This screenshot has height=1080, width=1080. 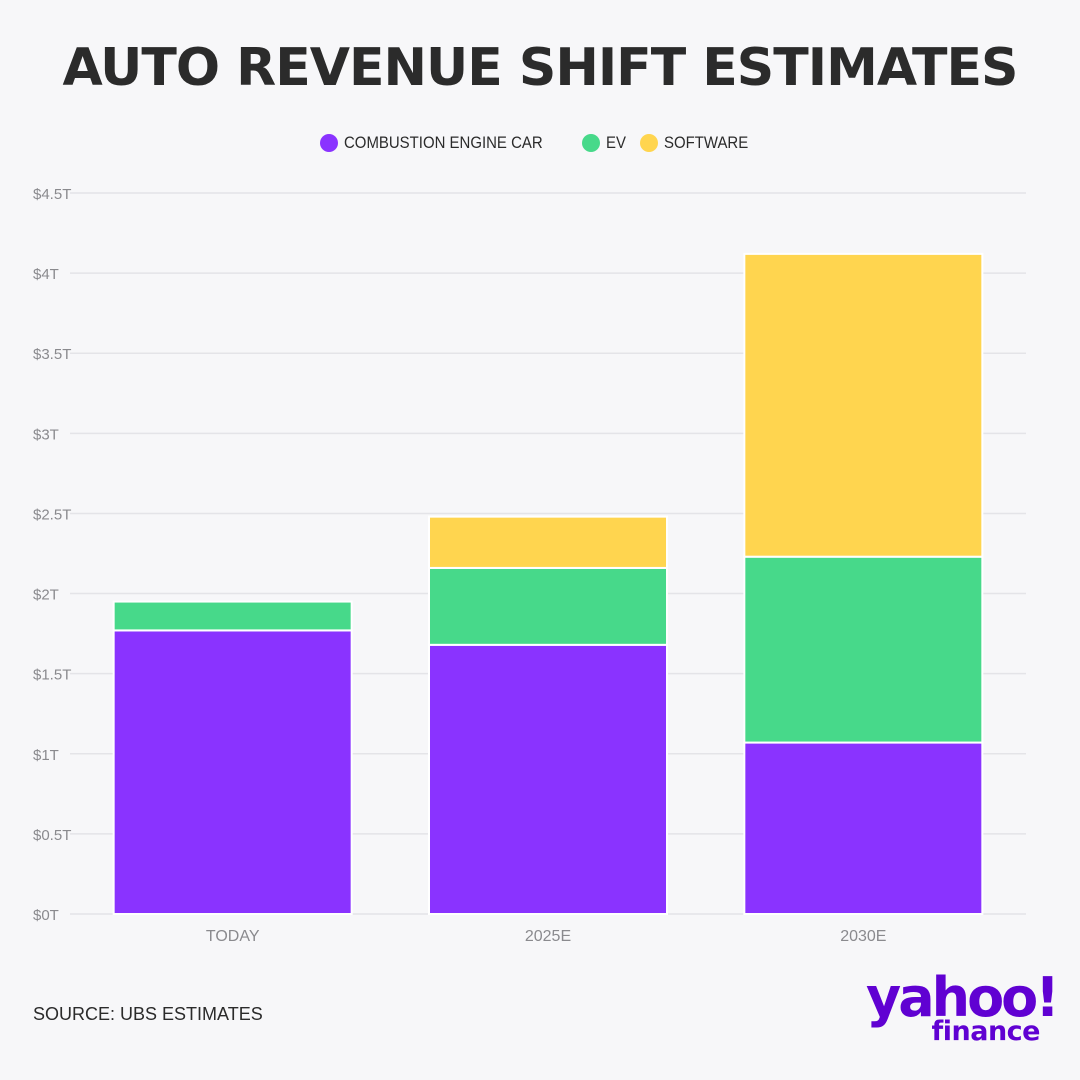 I want to click on x-tick-label: TODAY, so click(x=233, y=936).